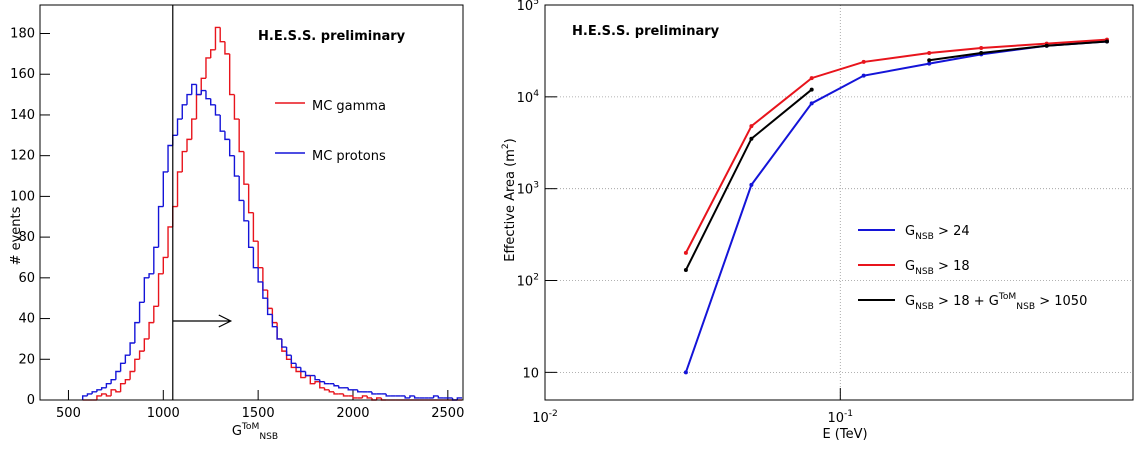 This screenshot has height=450, width=1134. Describe the element at coordinates (528, 97) in the screenshot. I see `y-tick-label: 10⁴` at that location.